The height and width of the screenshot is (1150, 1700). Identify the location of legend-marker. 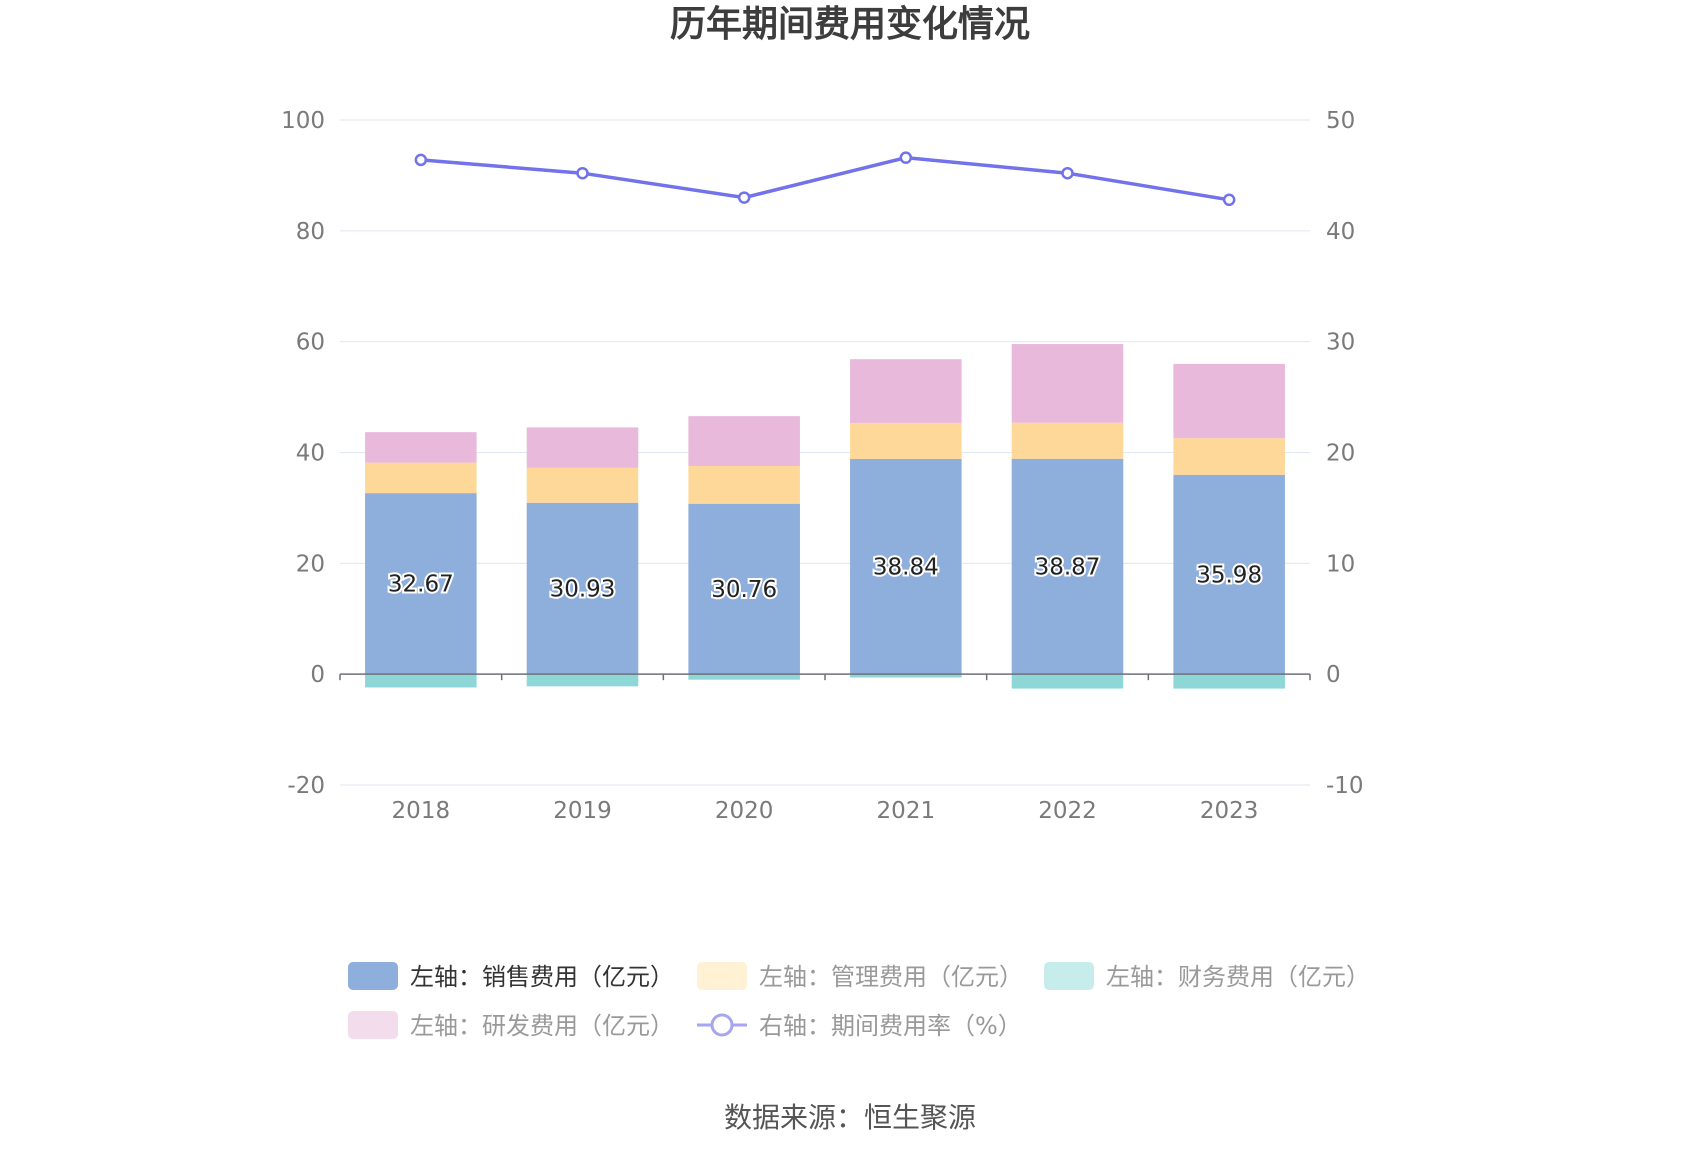
(722, 1025).